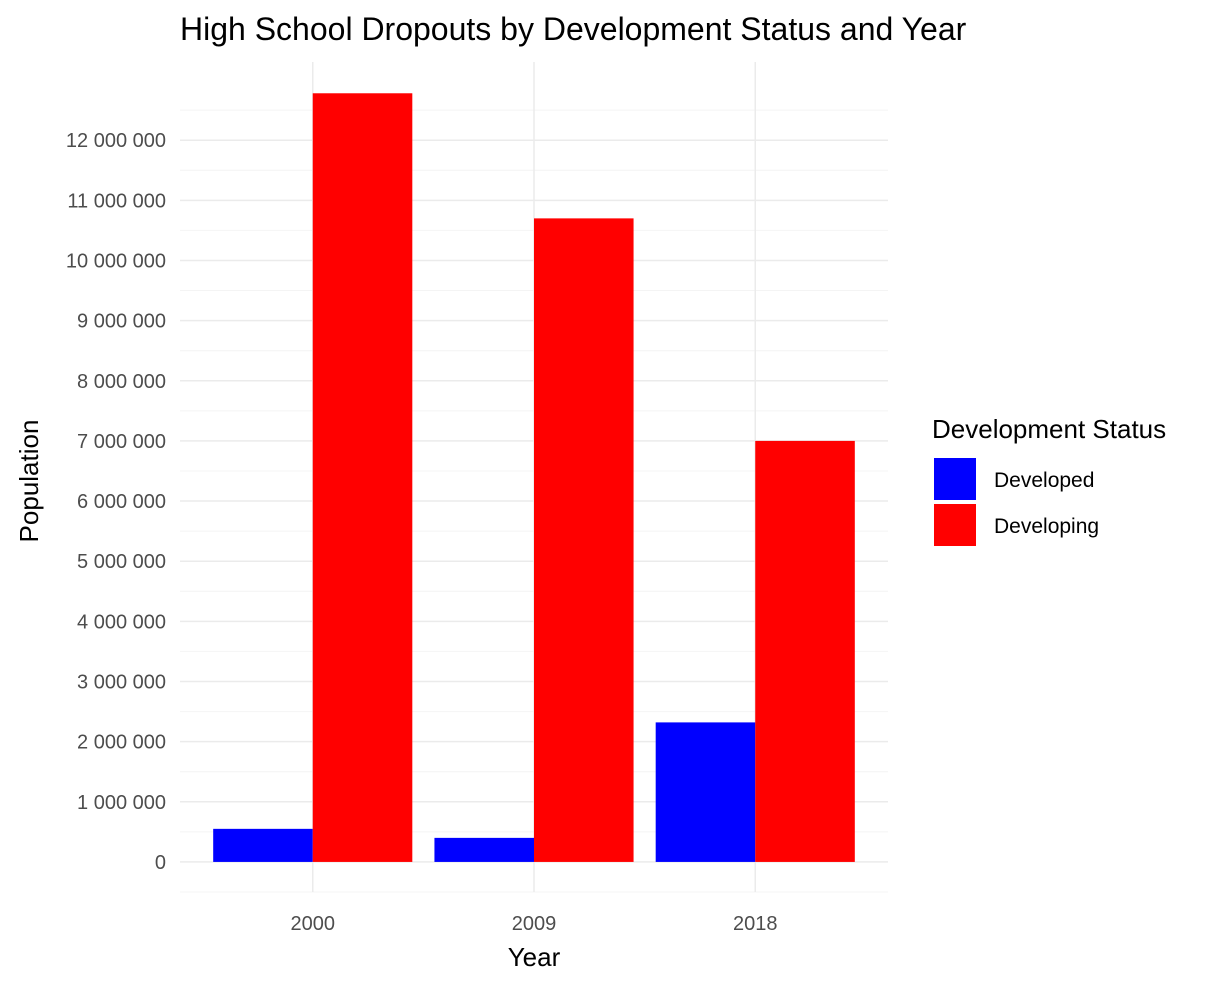  I want to click on legend-label-developed: Developed, so click(1044, 480).